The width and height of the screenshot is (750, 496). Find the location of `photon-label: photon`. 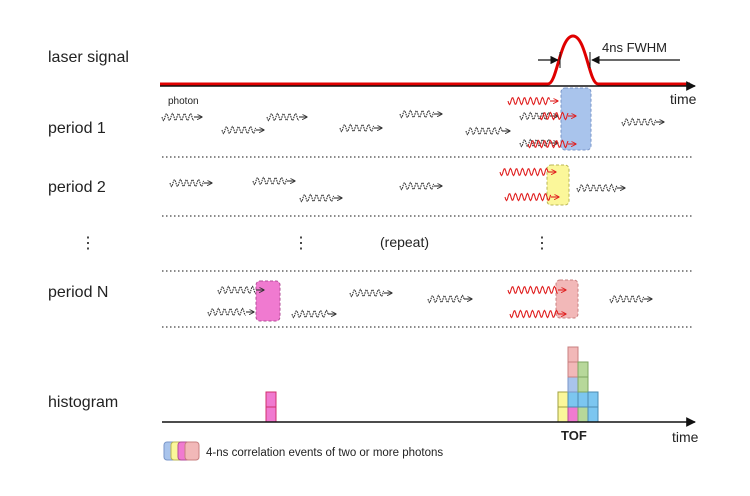

photon-label: photon is located at coordinates (183, 101).